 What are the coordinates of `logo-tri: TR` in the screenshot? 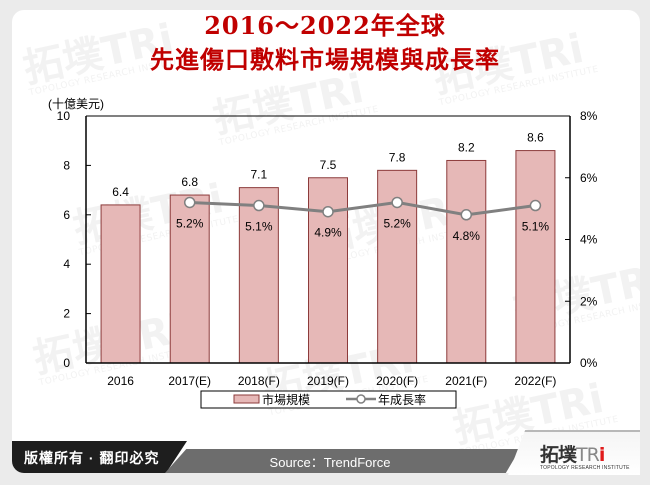 It's located at (588, 455).